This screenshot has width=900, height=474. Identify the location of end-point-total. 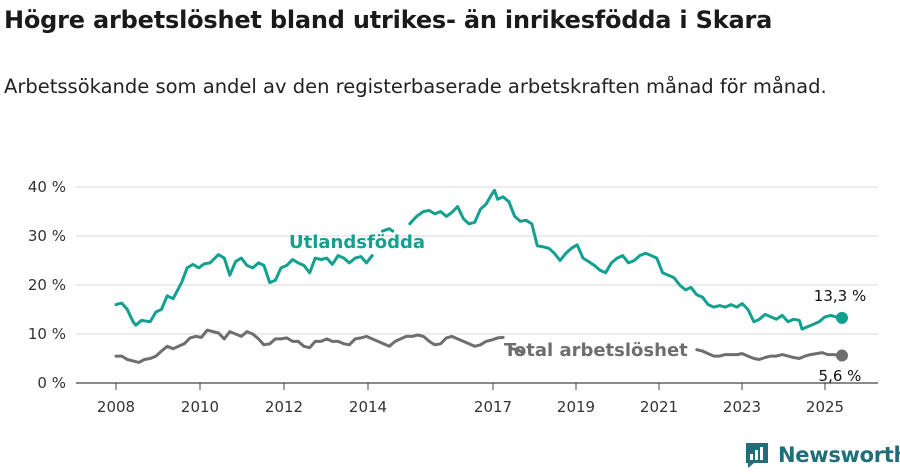
(842, 355).